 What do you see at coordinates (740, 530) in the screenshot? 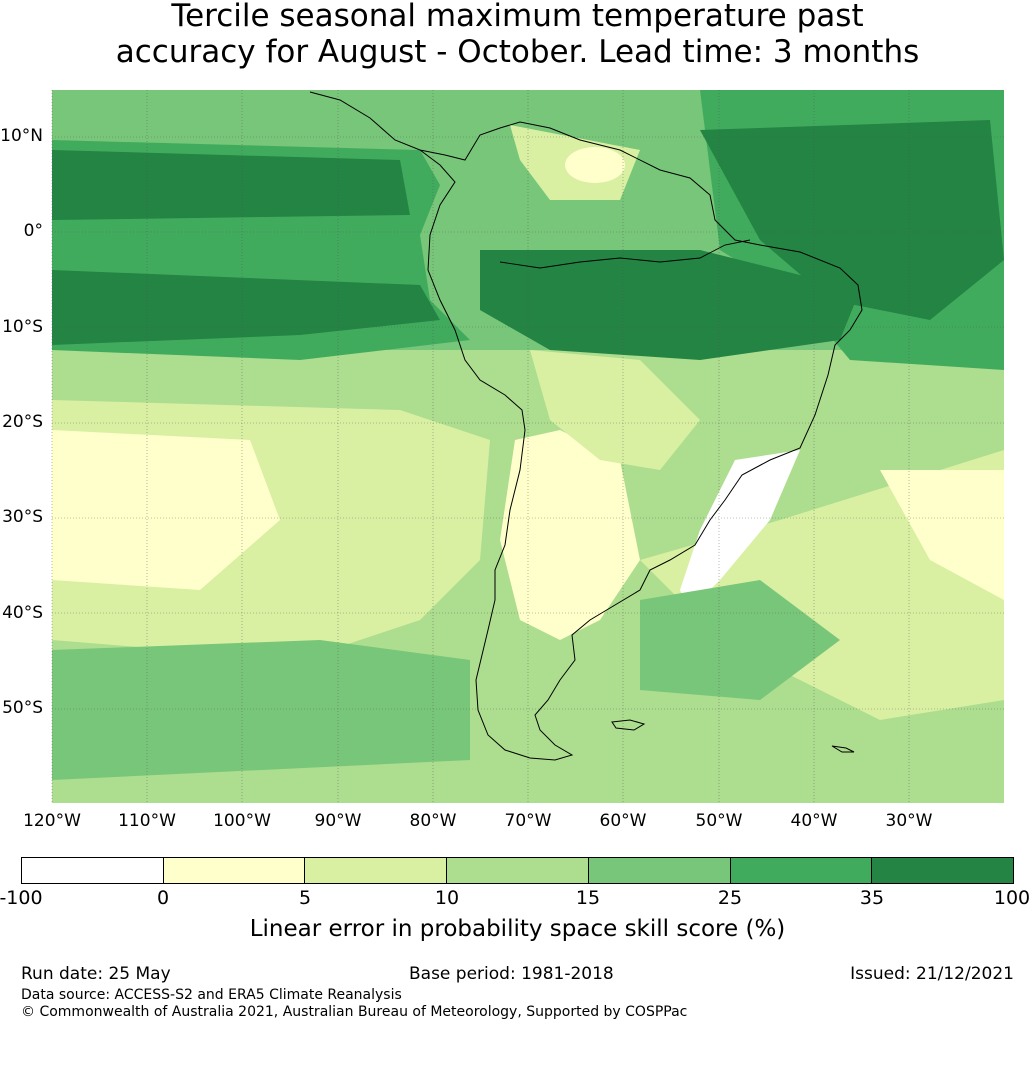
I see `brazil-coast-no-skill` at bounding box center [740, 530].